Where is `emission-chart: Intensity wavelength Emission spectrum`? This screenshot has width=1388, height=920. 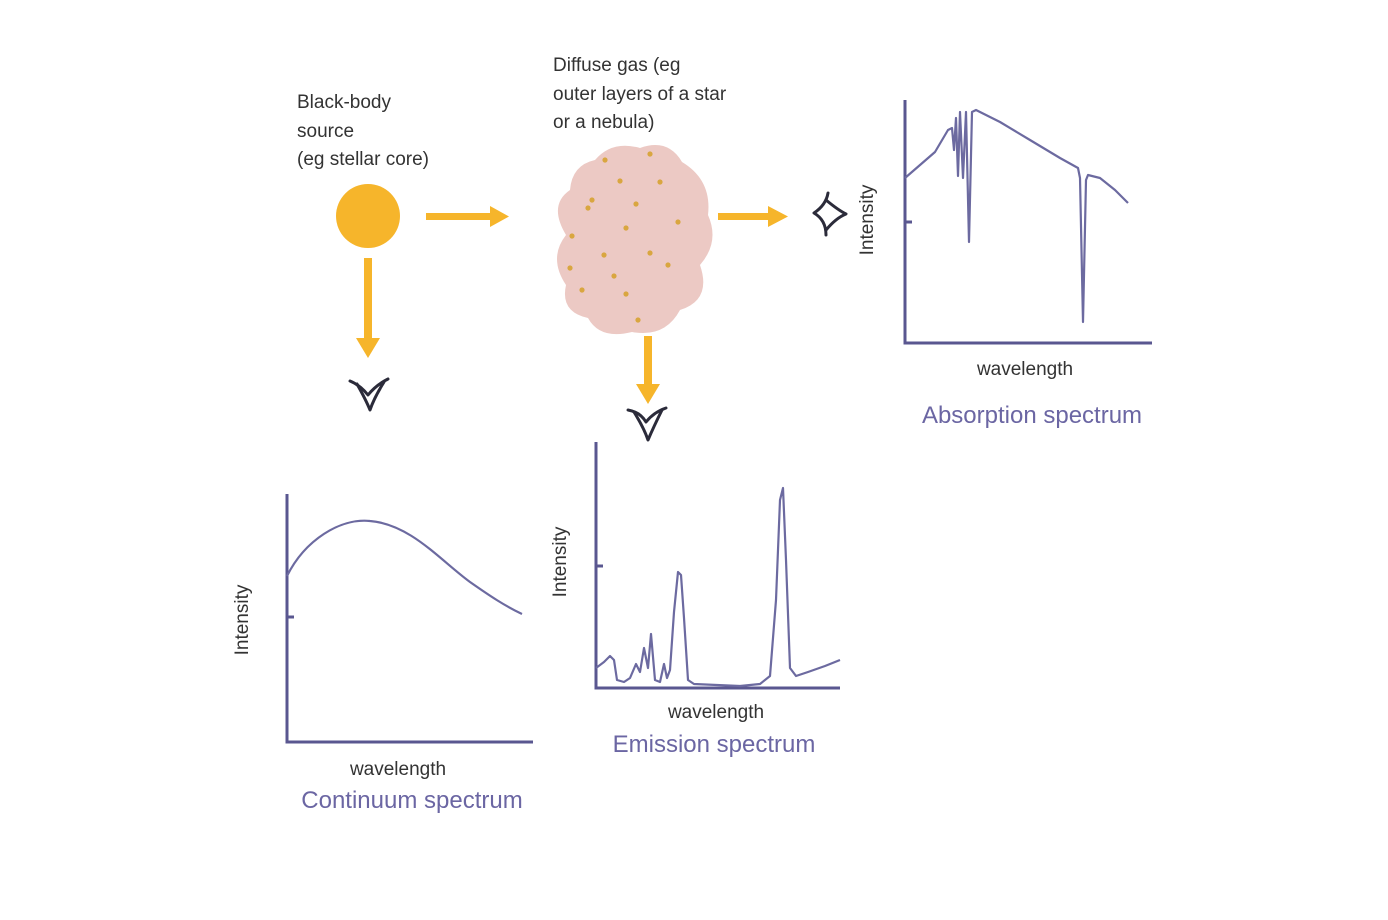
emission-chart: Intensity wavelength Emission spectrum is located at coordinates (695, 600).